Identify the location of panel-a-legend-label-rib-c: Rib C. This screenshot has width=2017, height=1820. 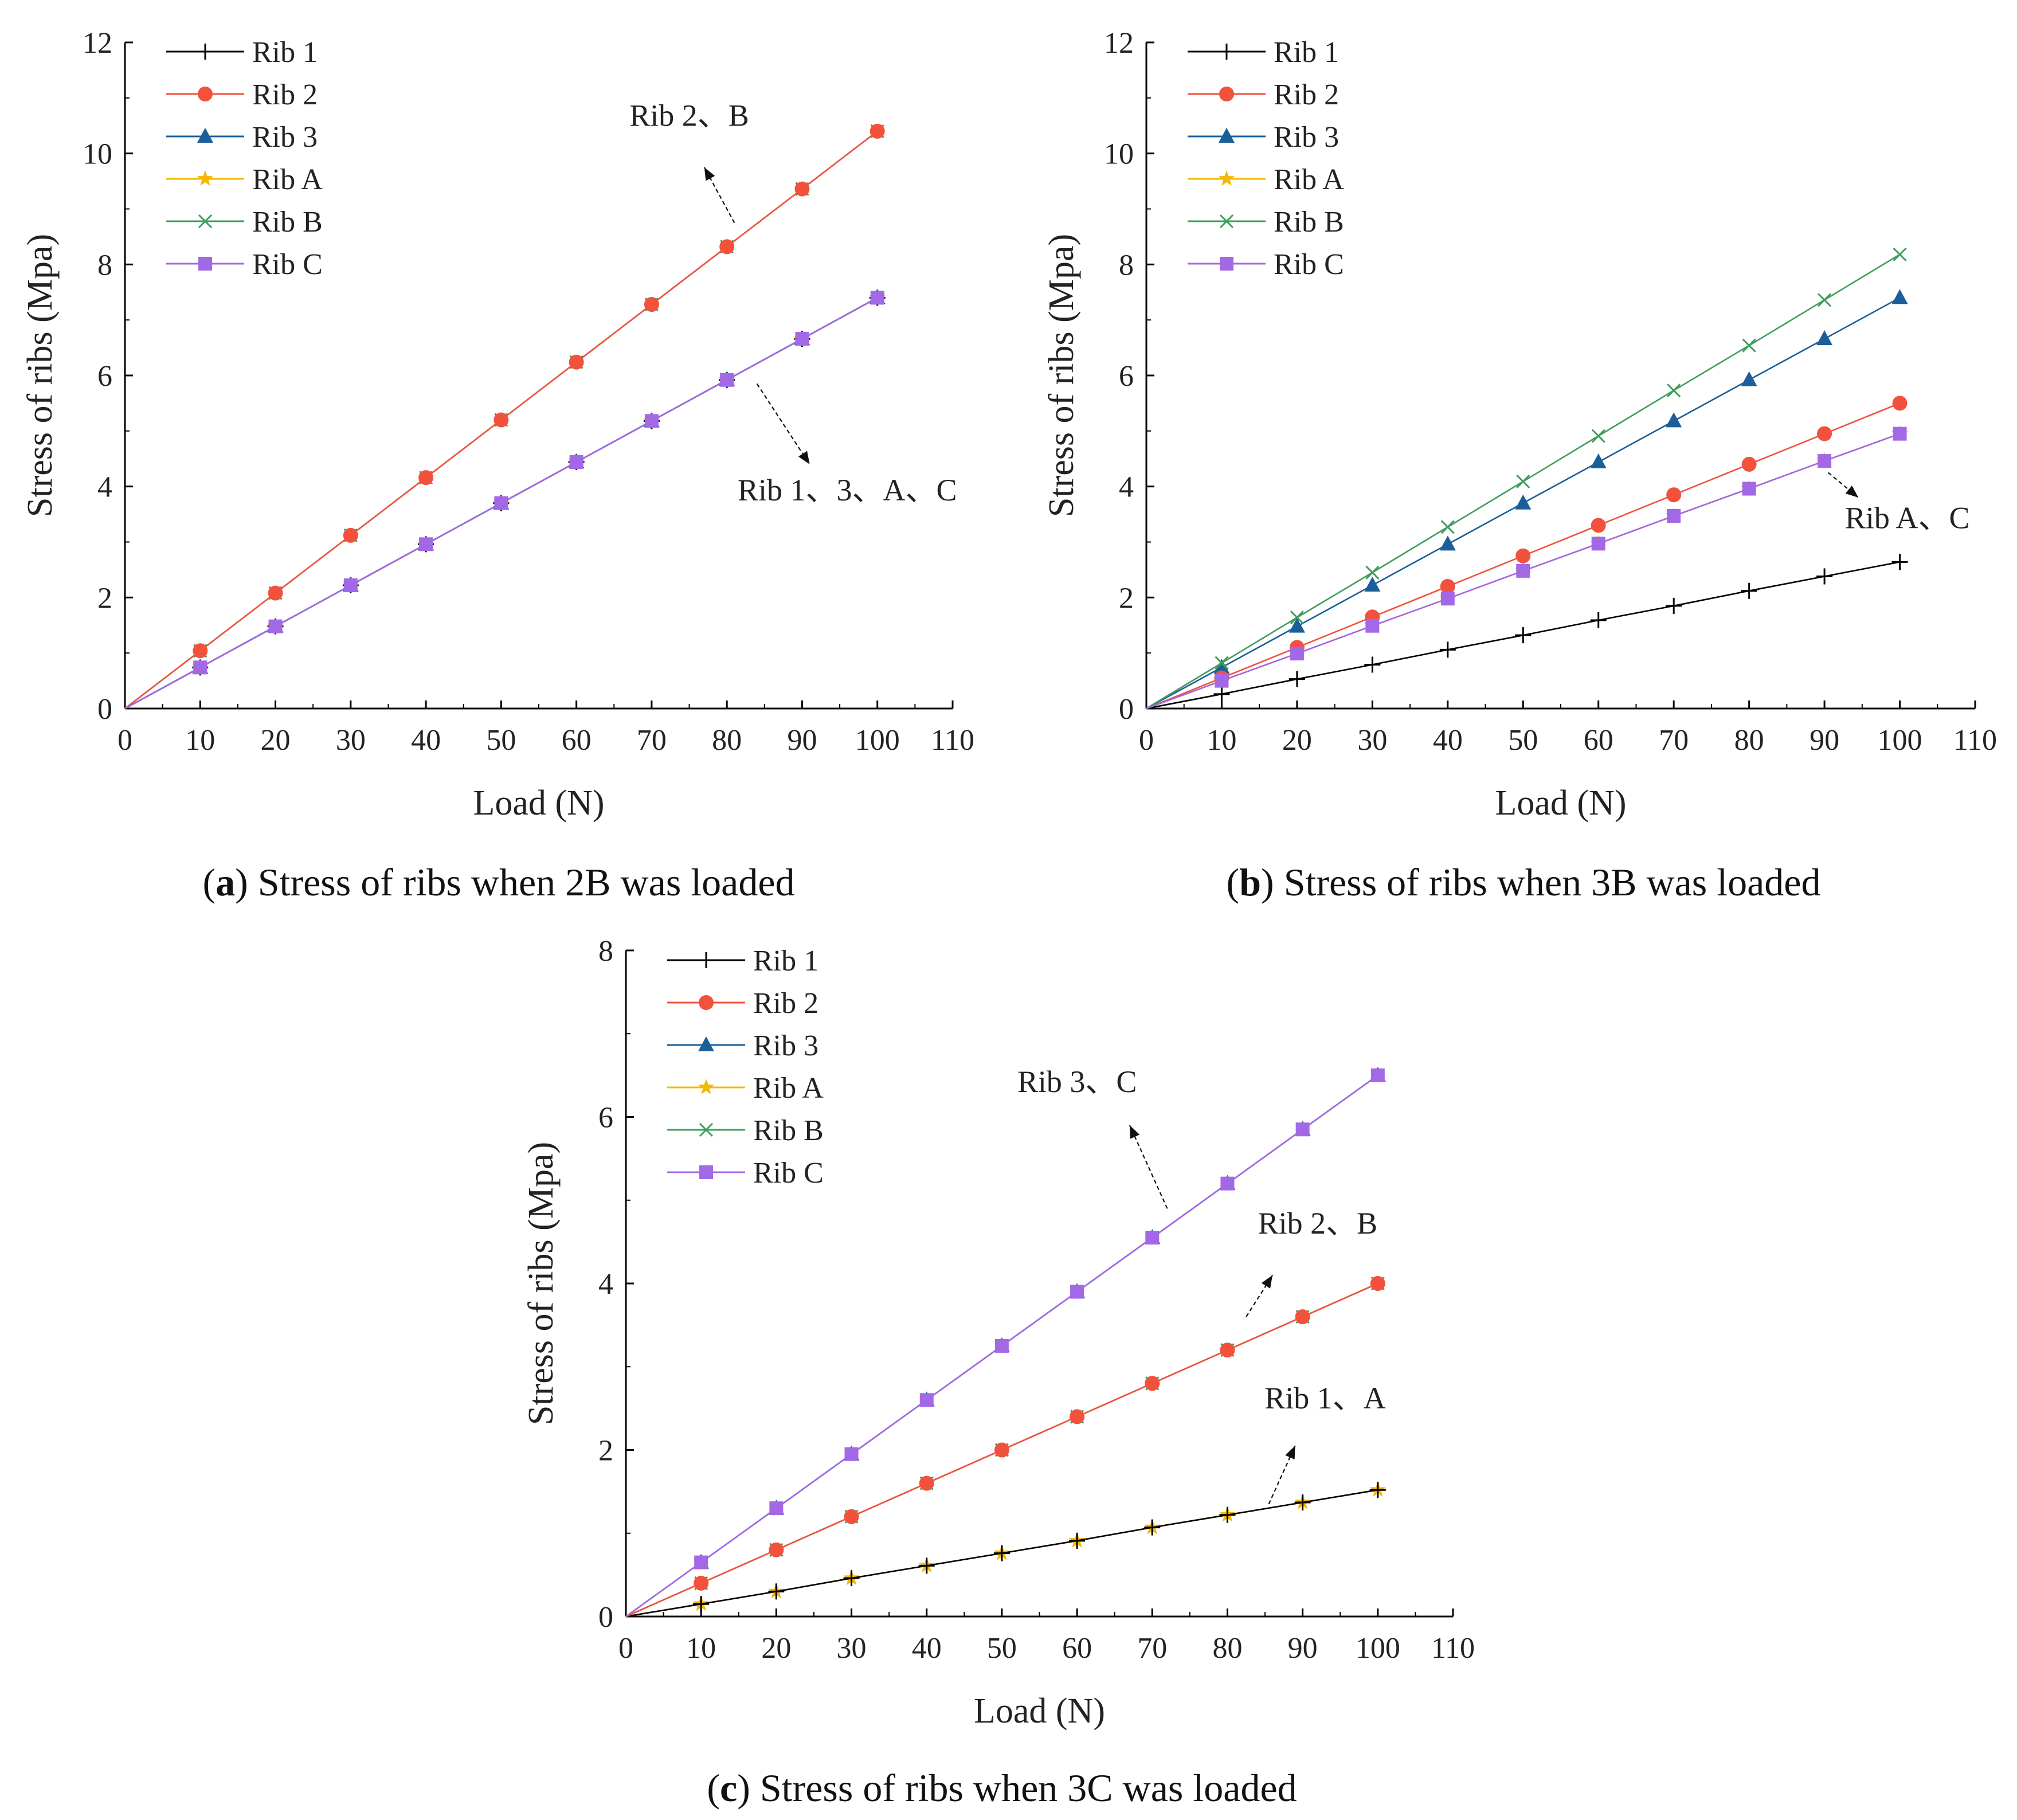
(288, 264).